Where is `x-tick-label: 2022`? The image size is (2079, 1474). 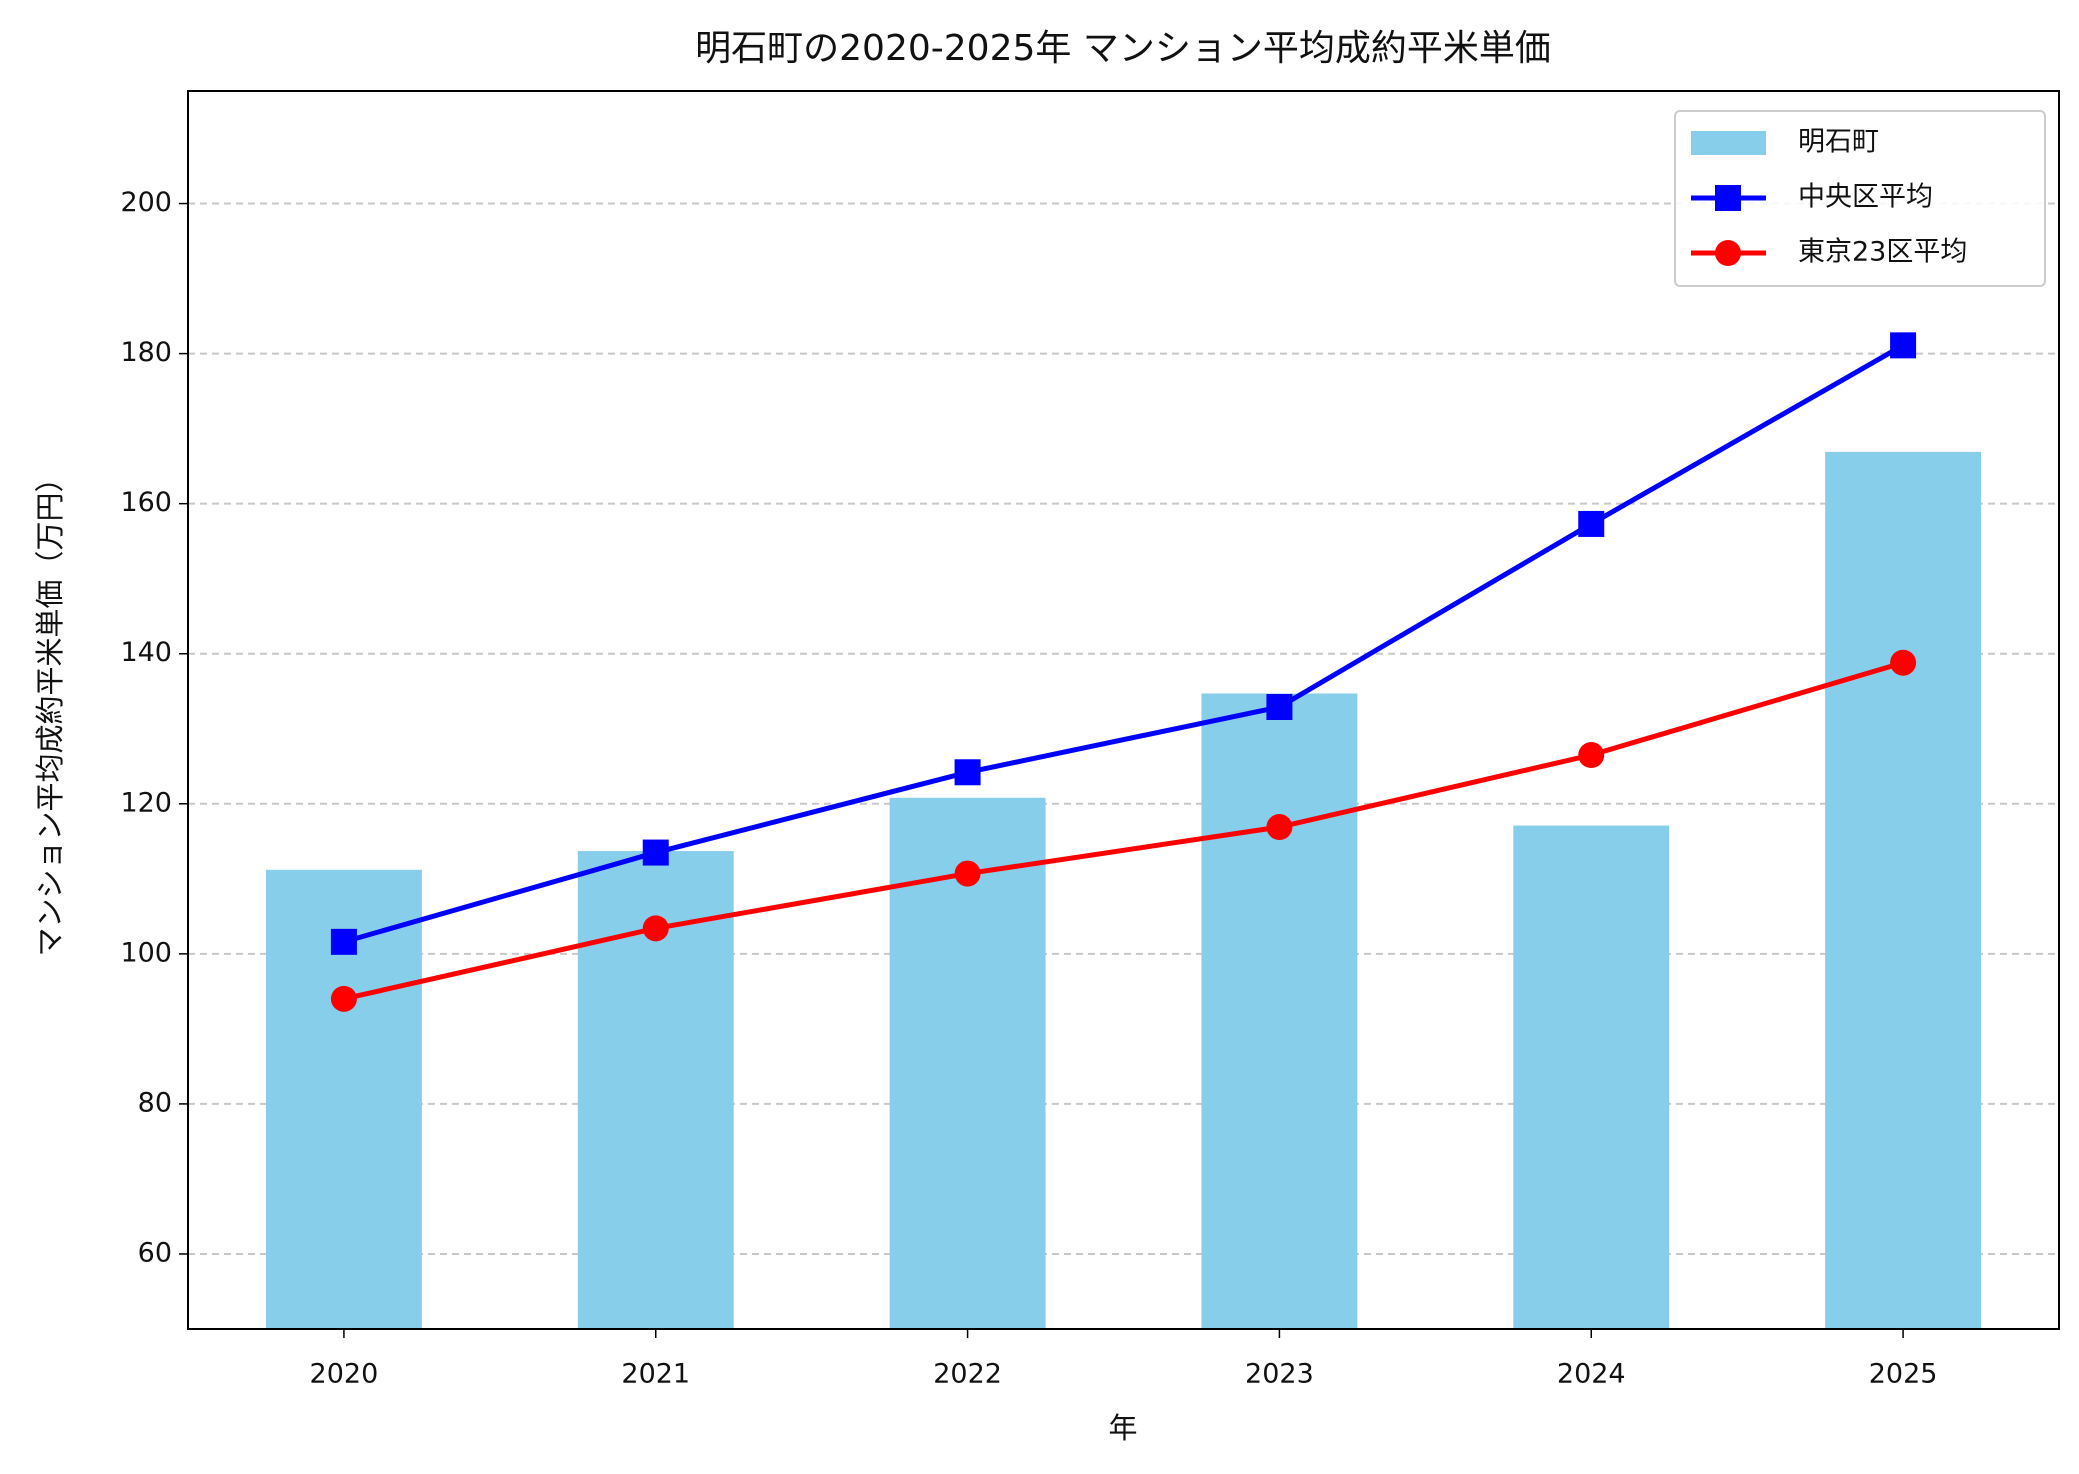
x-tick-label: 2022 is located at coordinates (967, 1374).